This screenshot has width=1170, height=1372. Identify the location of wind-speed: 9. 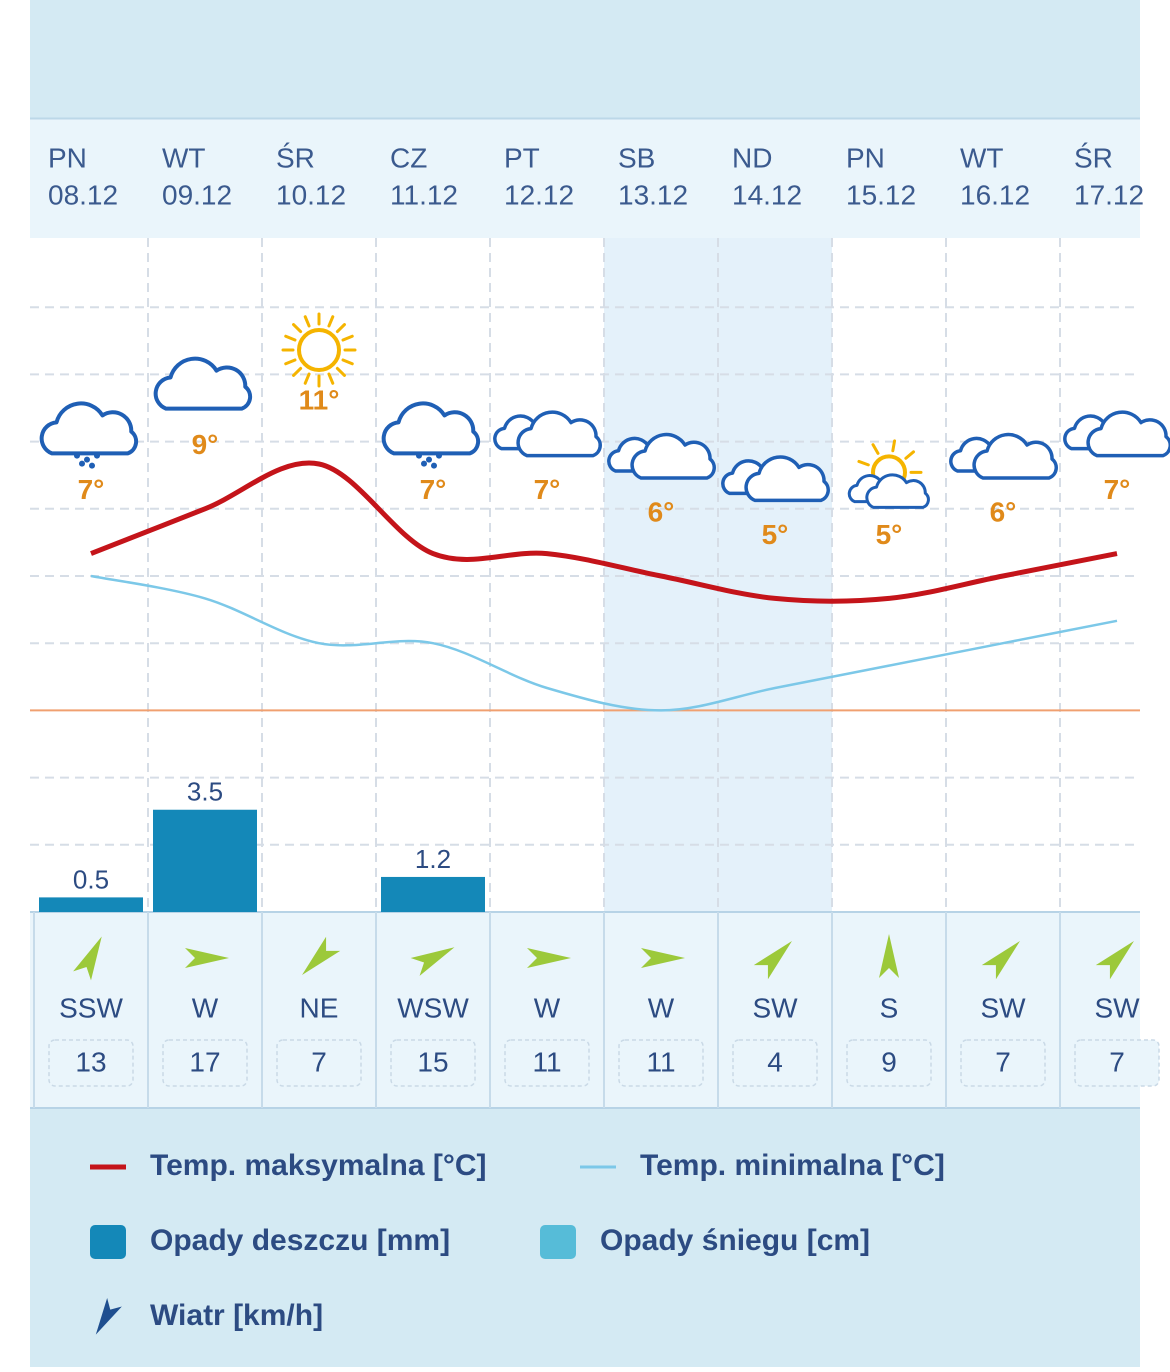
(889, 1061).